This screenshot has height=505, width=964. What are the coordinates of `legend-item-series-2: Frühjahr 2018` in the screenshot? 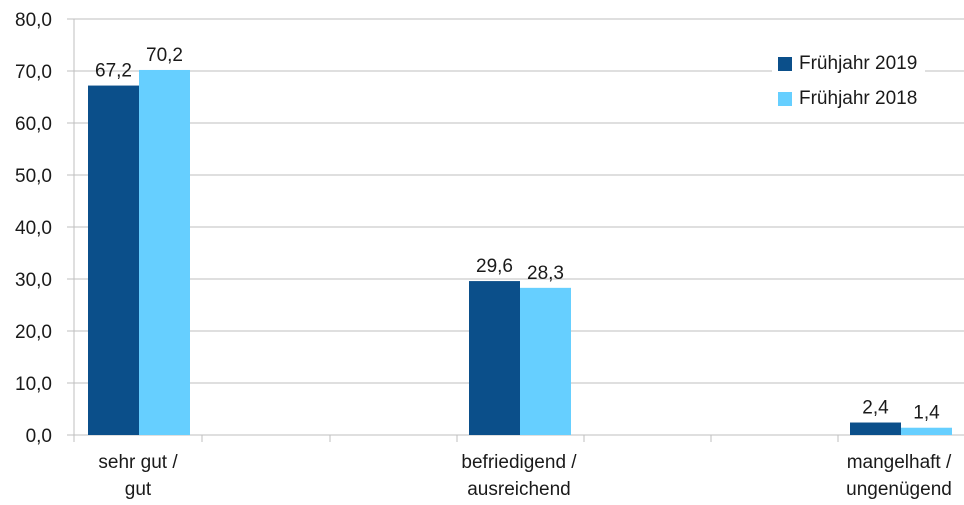 It's located at (847, 98).